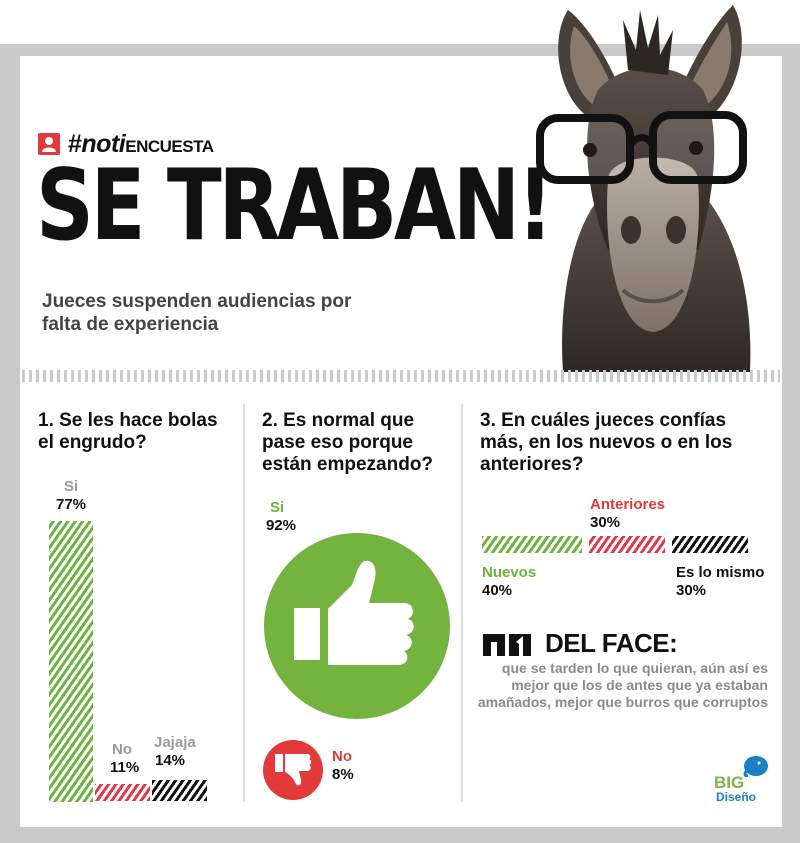  What do you see at coordinates (357, 626) in the screenshot?
I see `thumbs-up-icon` at bounding box center [357, 626].